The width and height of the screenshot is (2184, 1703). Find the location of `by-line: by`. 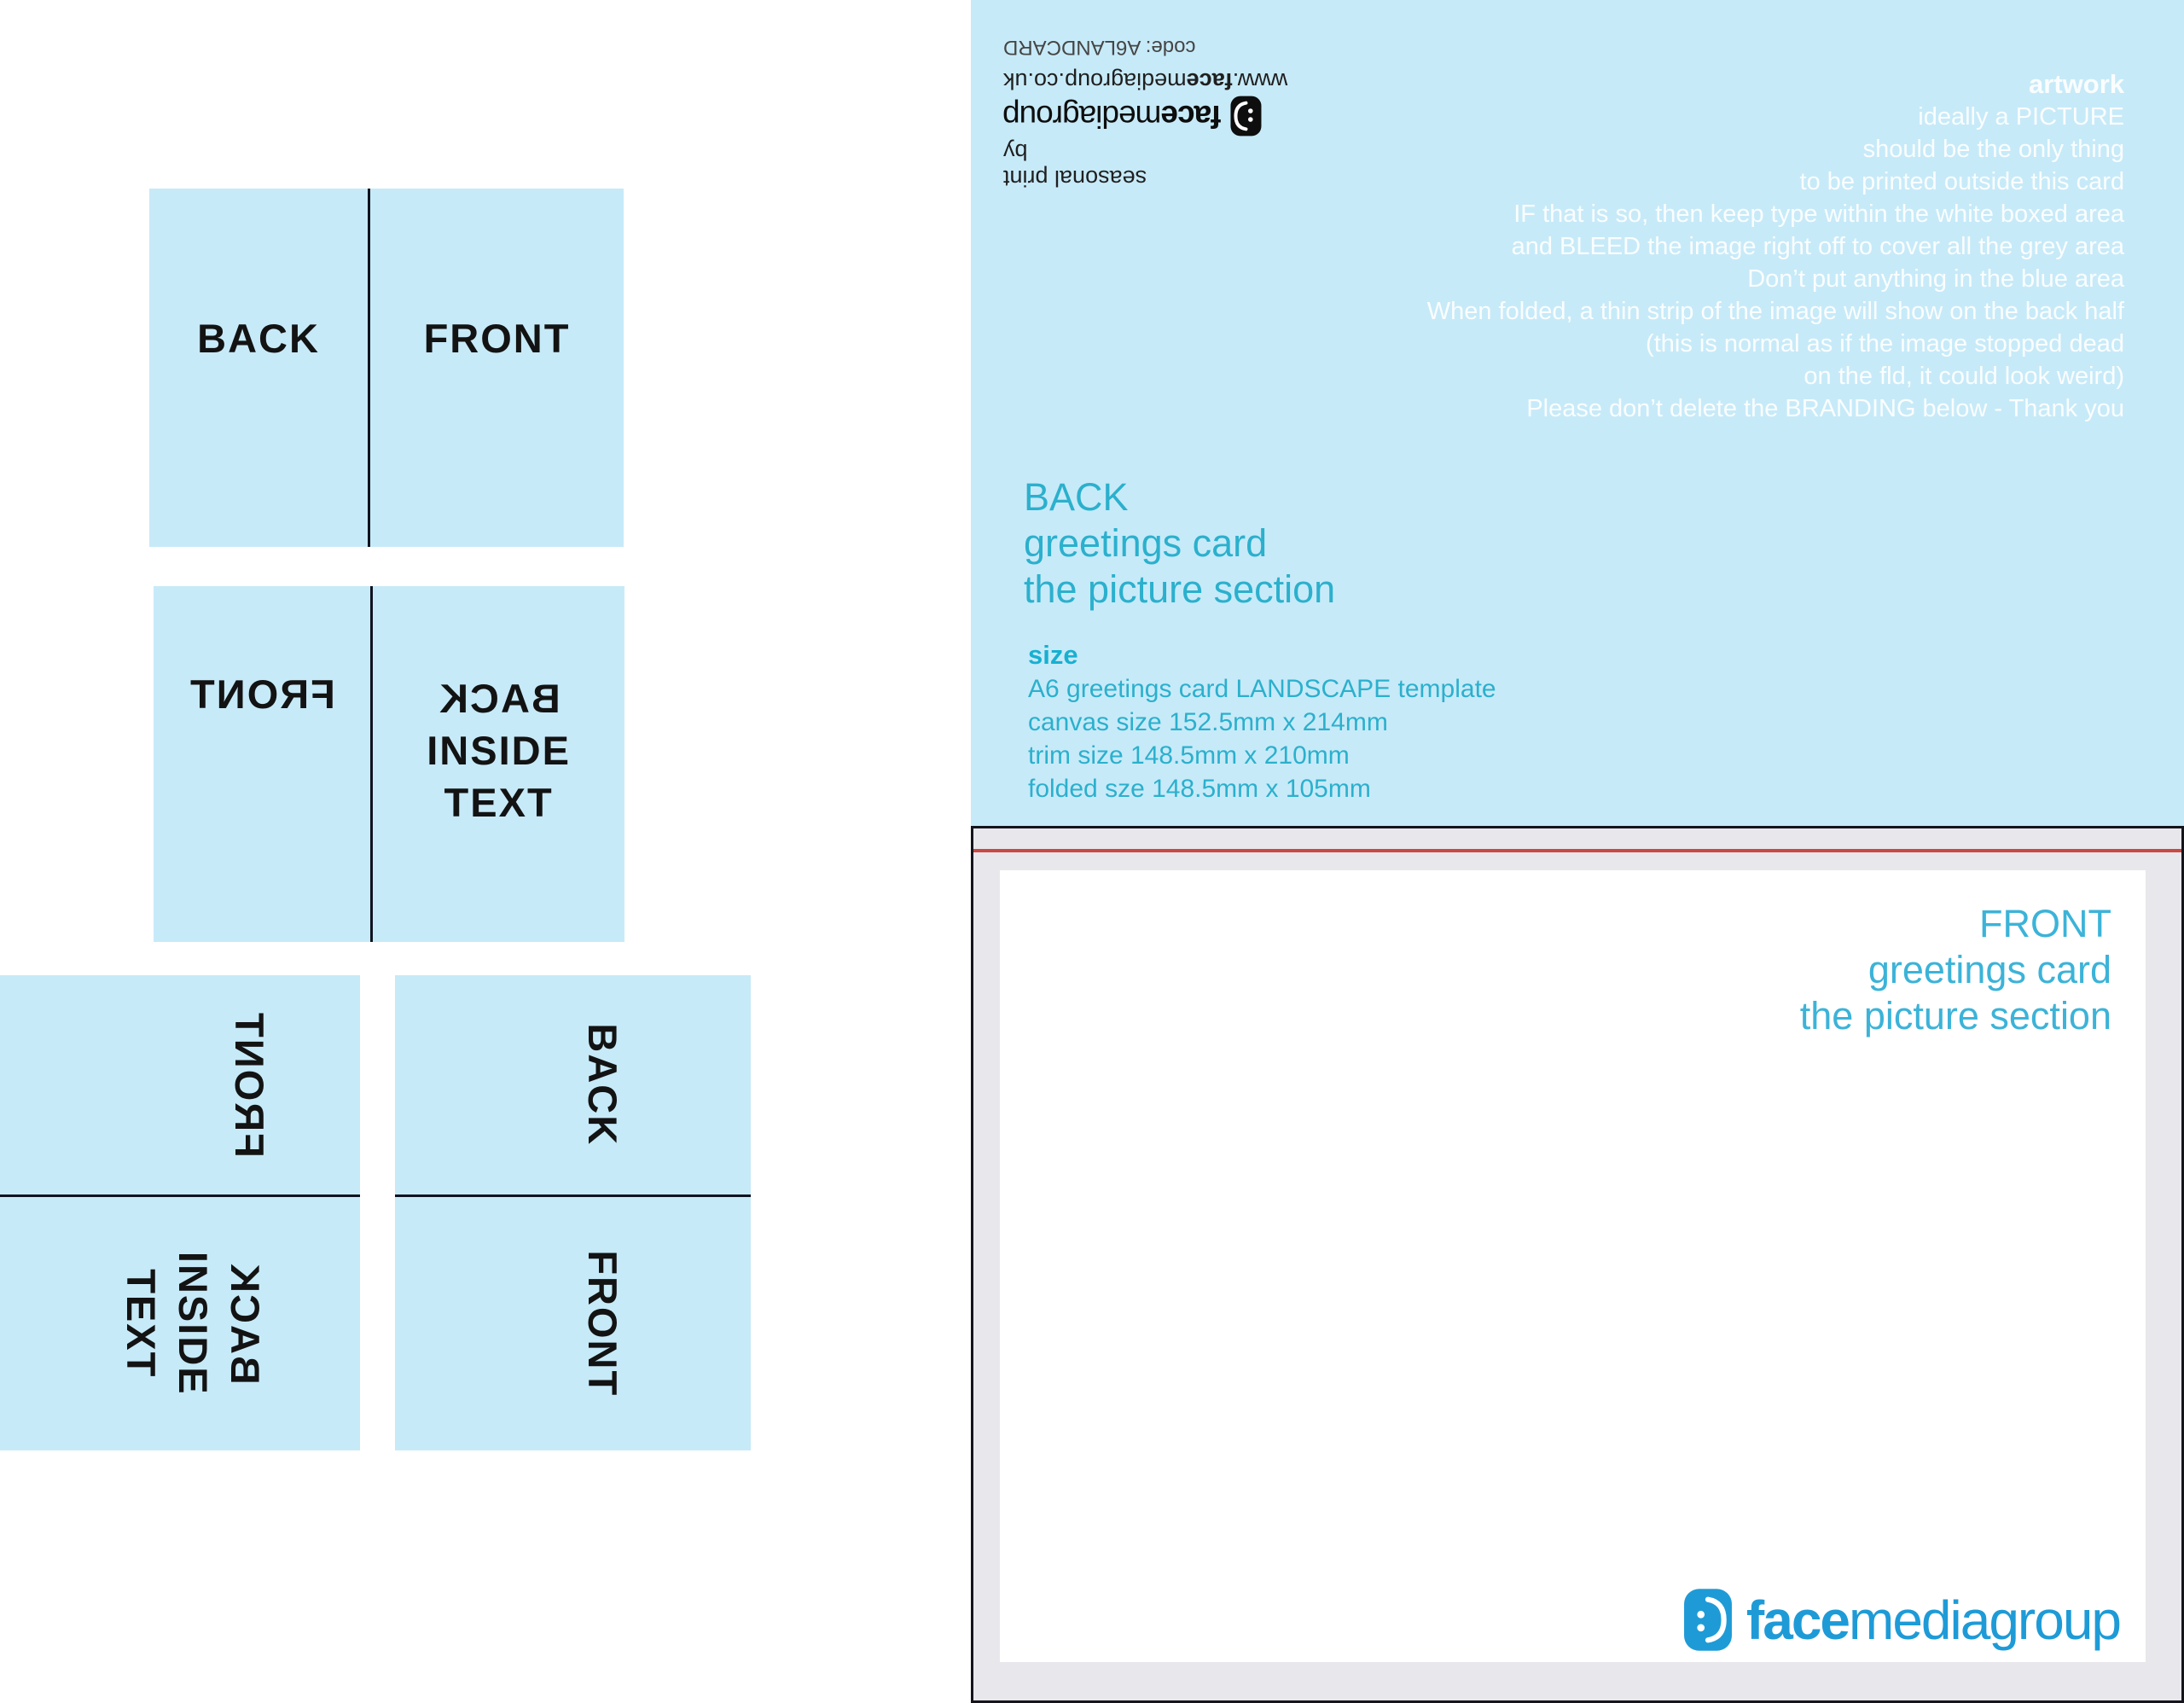

by-line: by is located at coordinates (1015, 152).